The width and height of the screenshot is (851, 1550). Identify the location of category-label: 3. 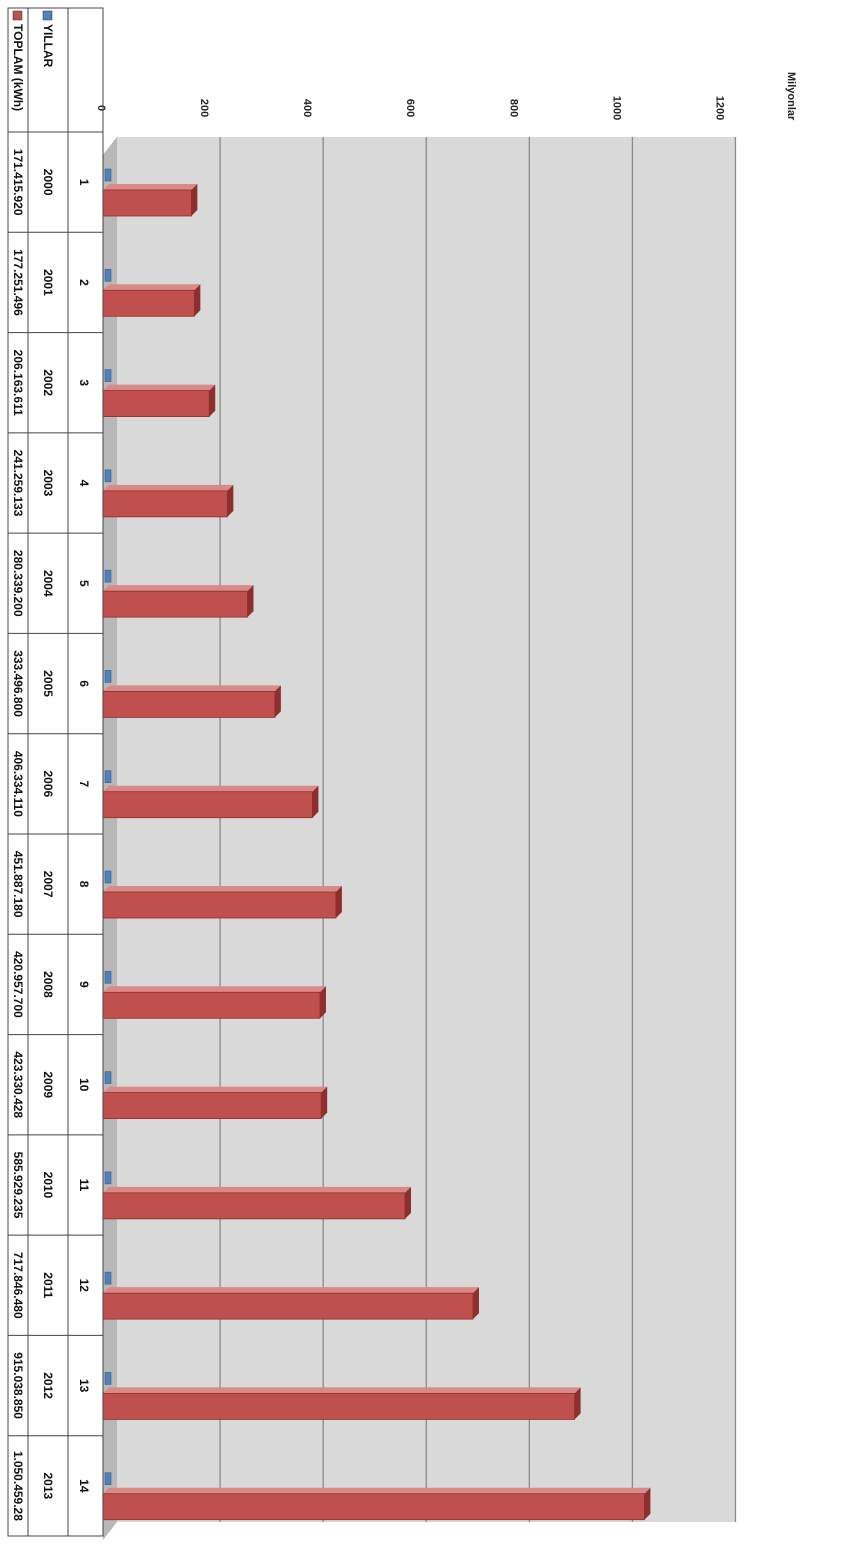
(84, 382).